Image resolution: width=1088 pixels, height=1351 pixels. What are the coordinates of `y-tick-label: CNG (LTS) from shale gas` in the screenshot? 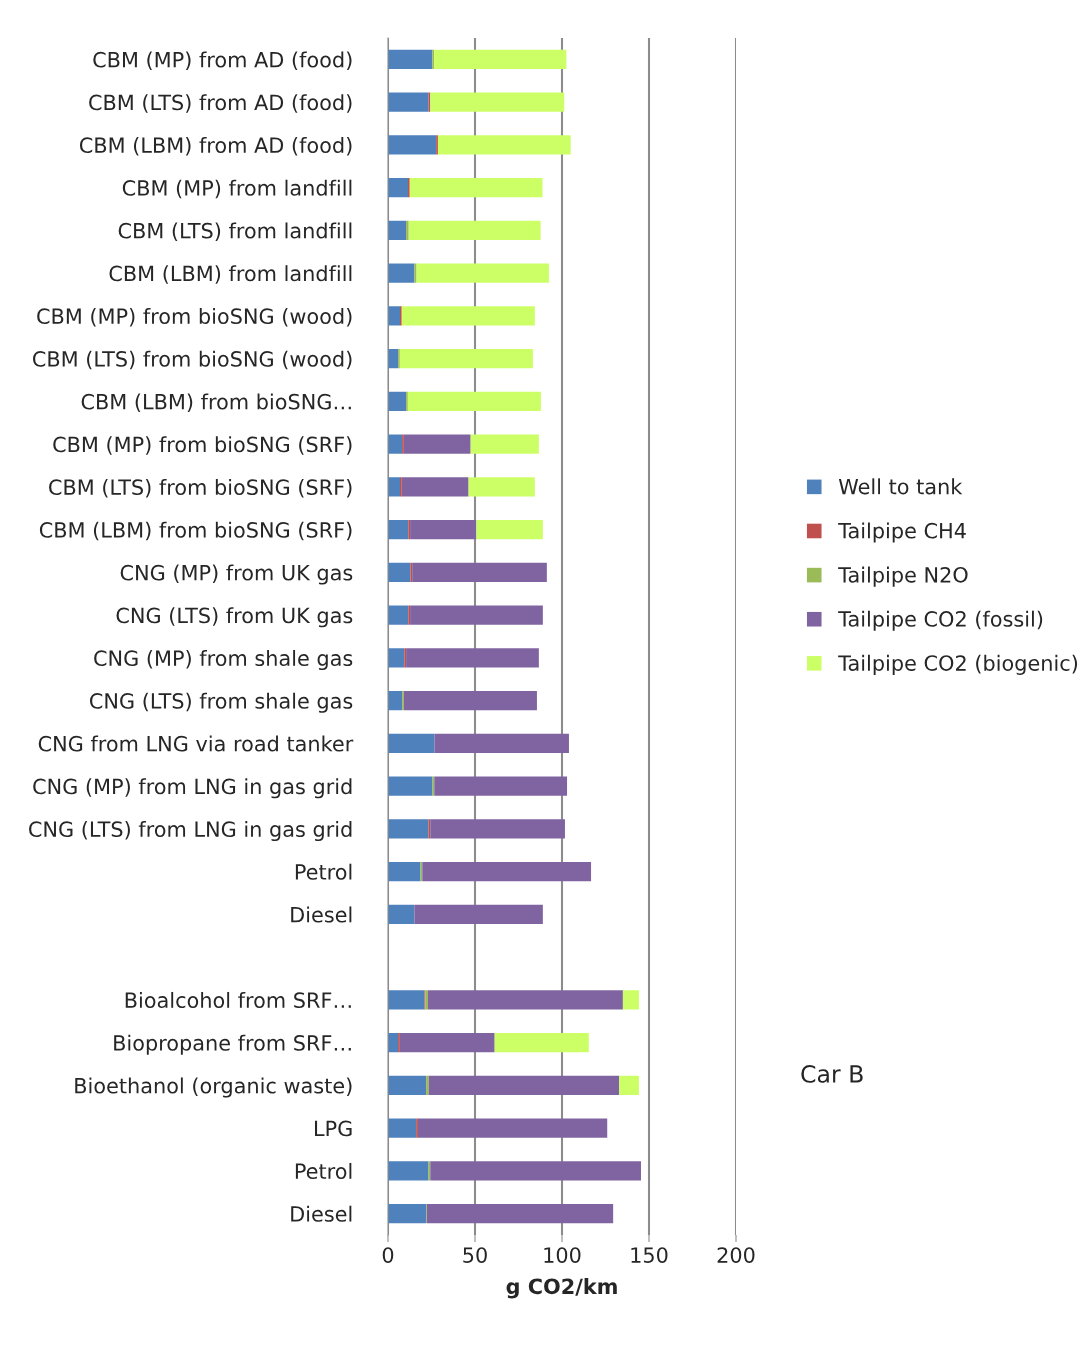 It's located at (221, 702).